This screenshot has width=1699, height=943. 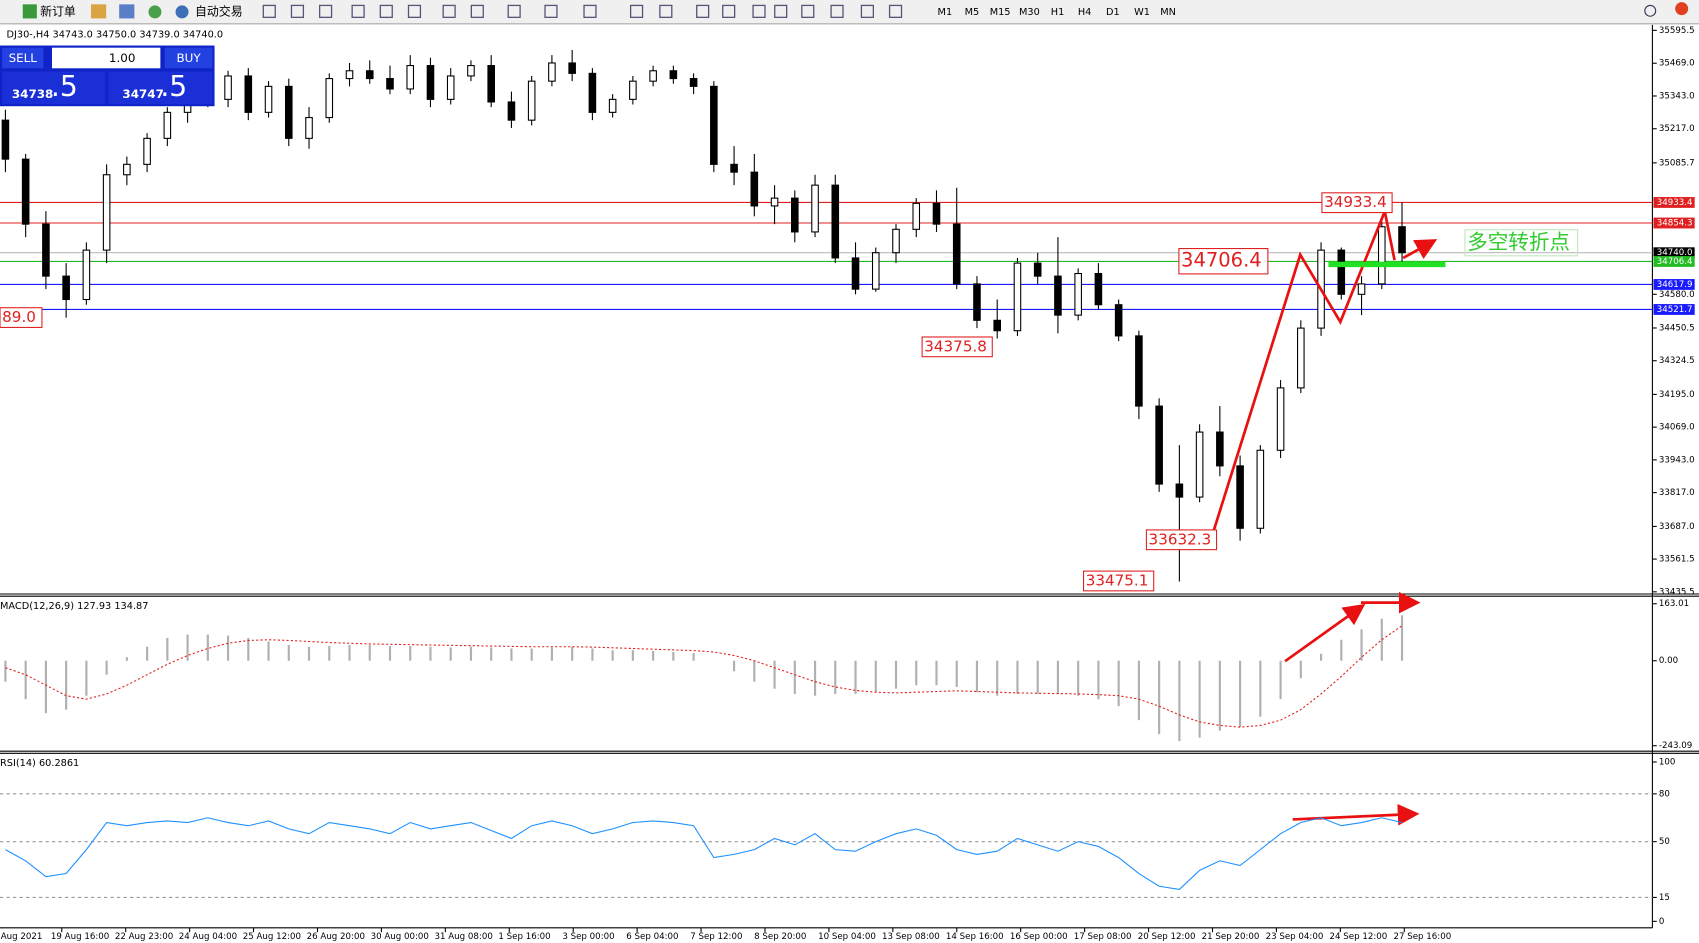 What do you see at coordinates (972, 12) in the screenshot?
I see `timeframe-button: M5` at bounding box center [972, 12].